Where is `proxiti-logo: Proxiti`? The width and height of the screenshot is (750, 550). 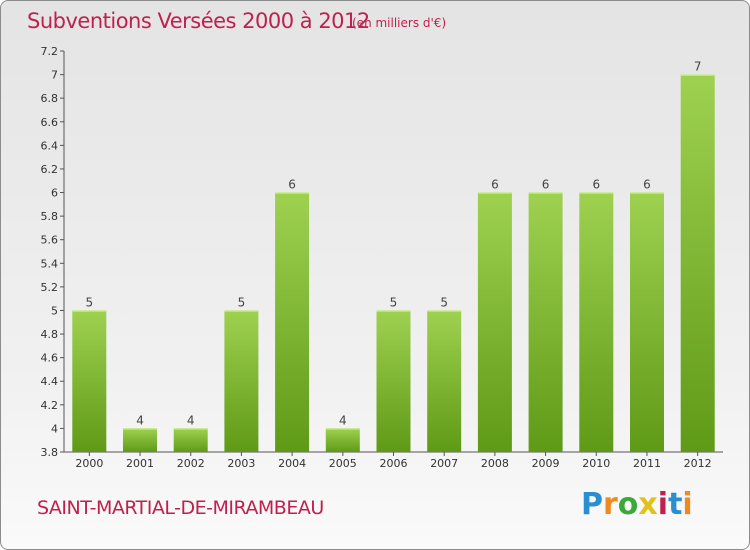 proxiti-logo: Proxiti is located at coordinates (637, 504).